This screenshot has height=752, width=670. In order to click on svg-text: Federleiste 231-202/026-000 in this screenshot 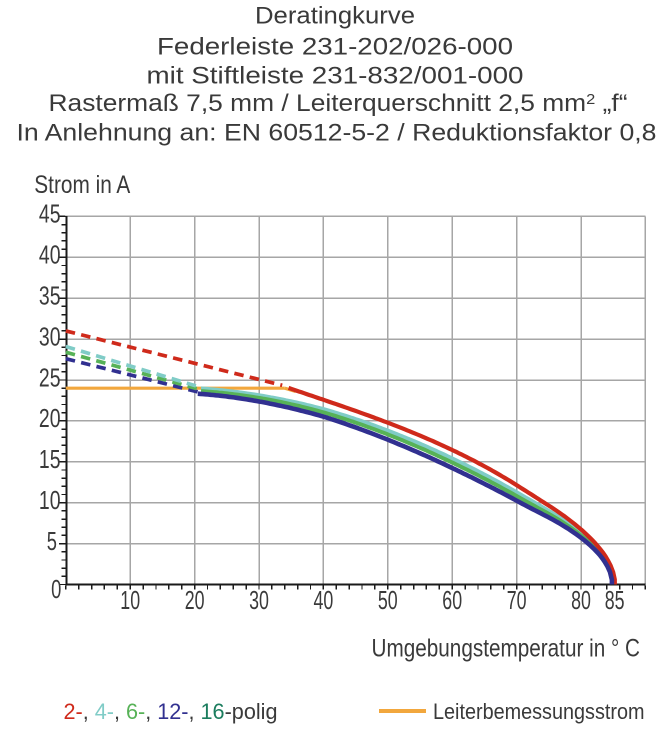, I will do `click(335, 46)`.